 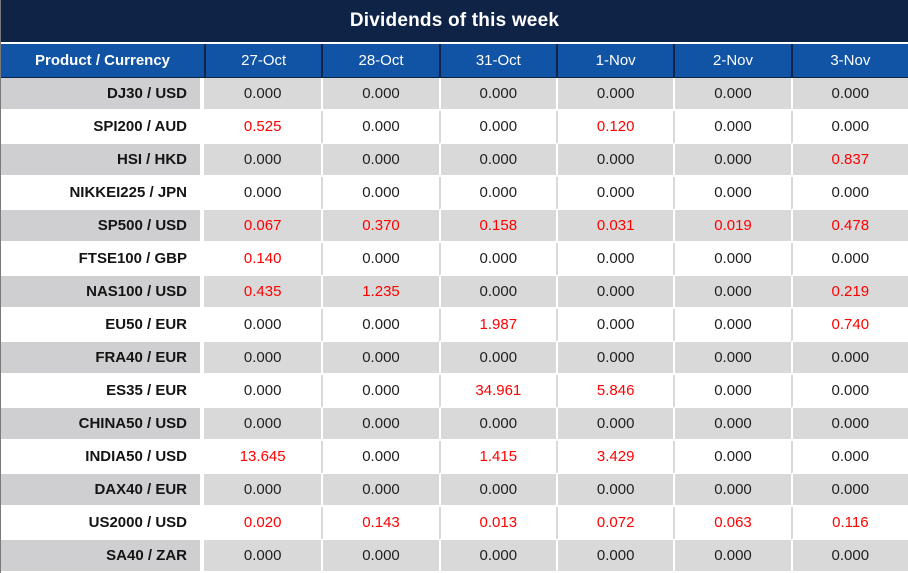 I want to click on product-currency-cell: FRA40 / EUR, so click(x=102, y=358).